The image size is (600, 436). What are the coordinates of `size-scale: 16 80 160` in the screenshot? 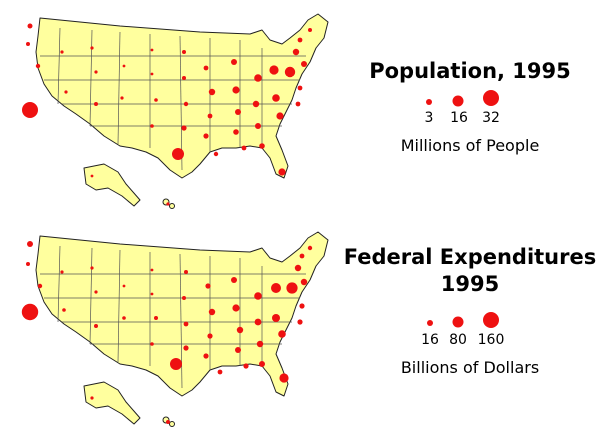 It's located at (470, 331).